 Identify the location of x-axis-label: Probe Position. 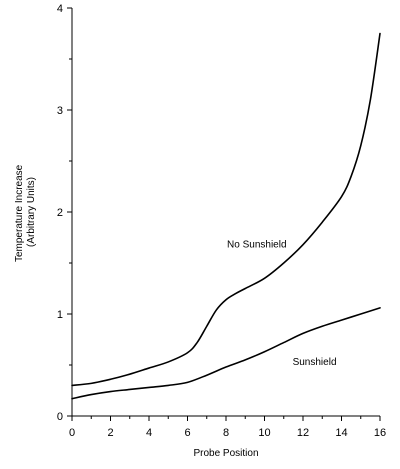
(225, 453).